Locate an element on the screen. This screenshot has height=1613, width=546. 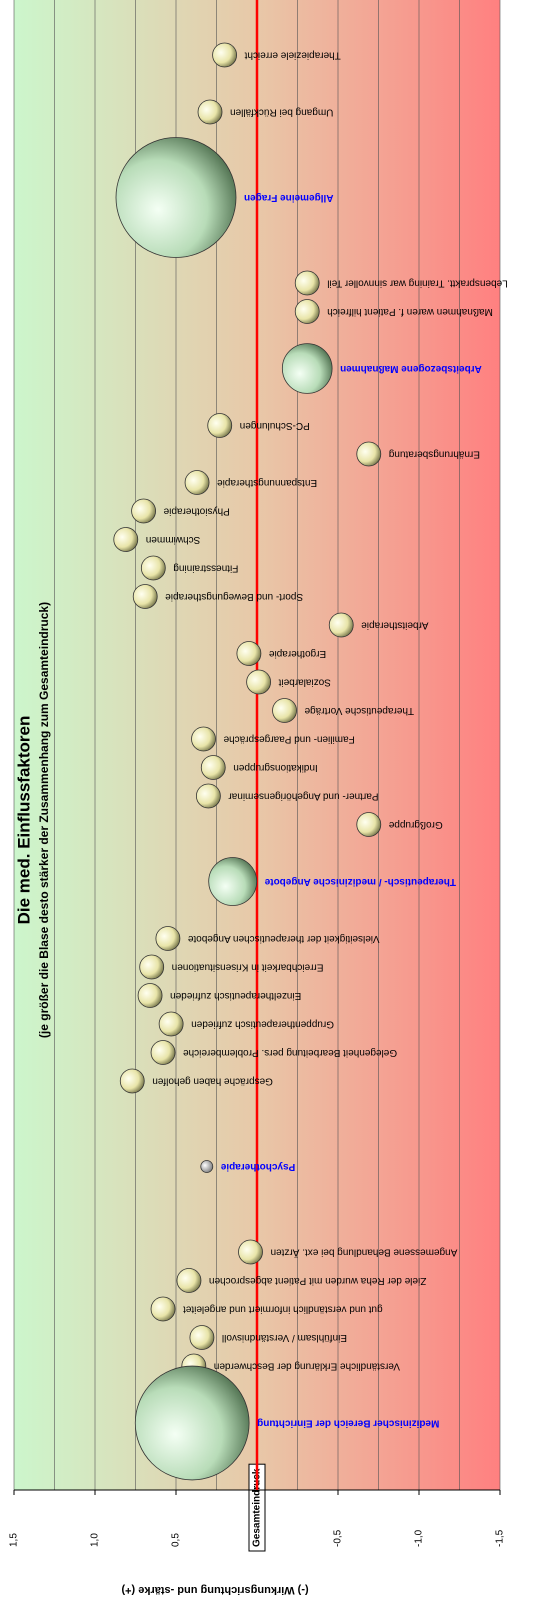
item-label: Großgruppe is located at coordinates (415, 824).